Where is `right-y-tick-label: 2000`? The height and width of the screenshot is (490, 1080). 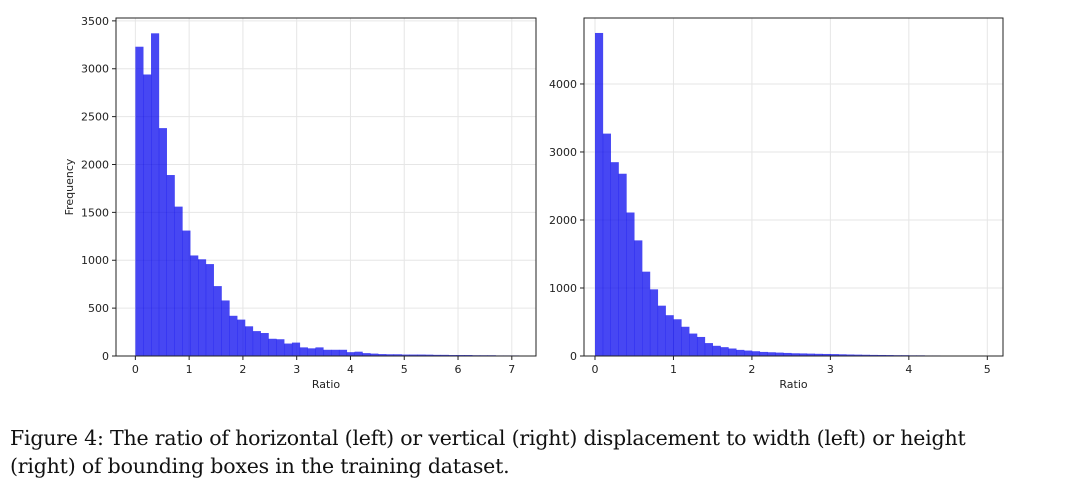
right-y-tick-label: 2000 is located at coordinates (563, 220).